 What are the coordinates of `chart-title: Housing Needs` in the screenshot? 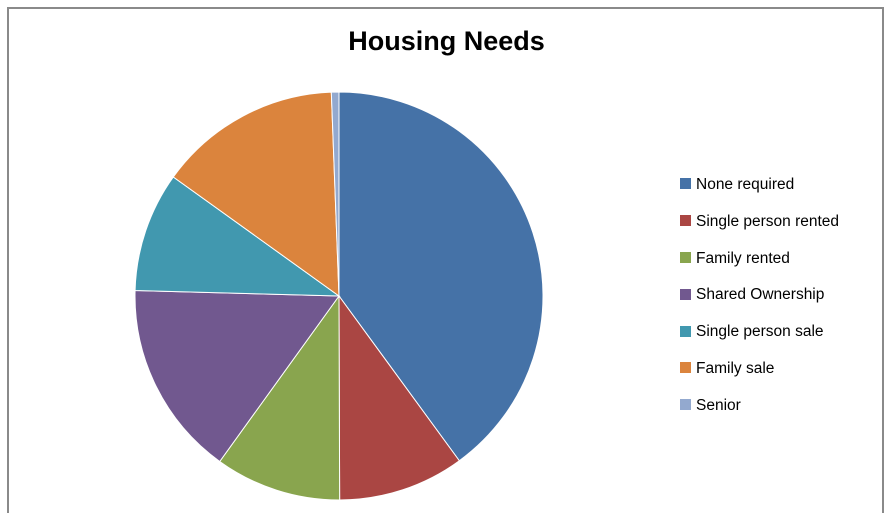 It's located at (446, 41).